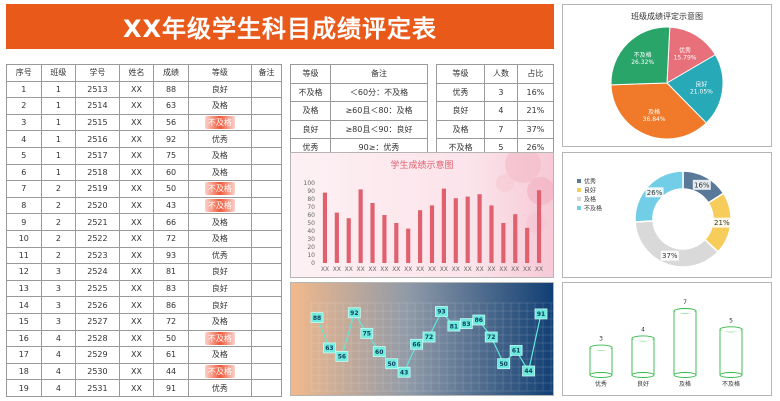 Image resolution: width=780 pixels, height=401 pixels. What do you see at coordinates (220, 189) in the screenshot?
I see `table-cell: 不及格` at bounding box center [220, 189].